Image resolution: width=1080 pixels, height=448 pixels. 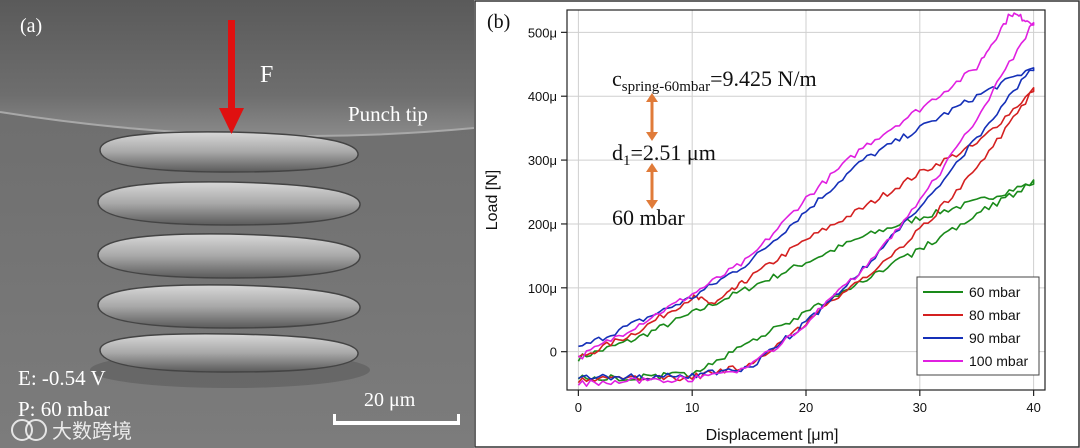 I want to click on spring-subscript: spring-60mbar, so click(x=666, y=87).